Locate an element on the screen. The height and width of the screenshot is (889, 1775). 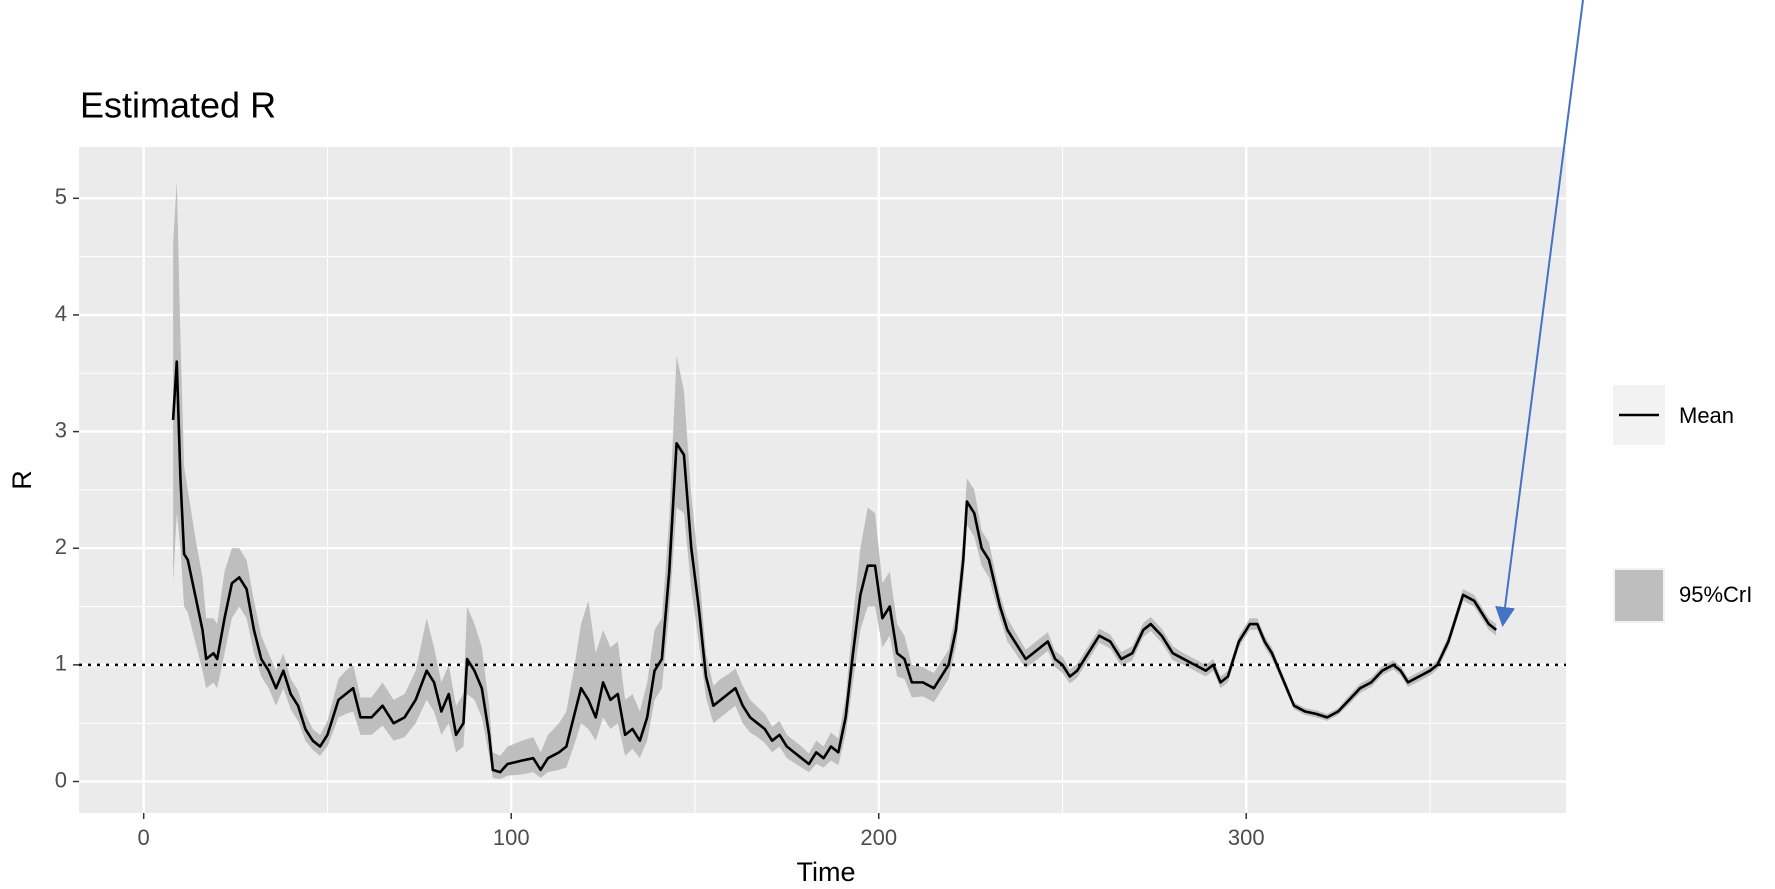
legend-label: Mean is located at coordinates (1706, 415).